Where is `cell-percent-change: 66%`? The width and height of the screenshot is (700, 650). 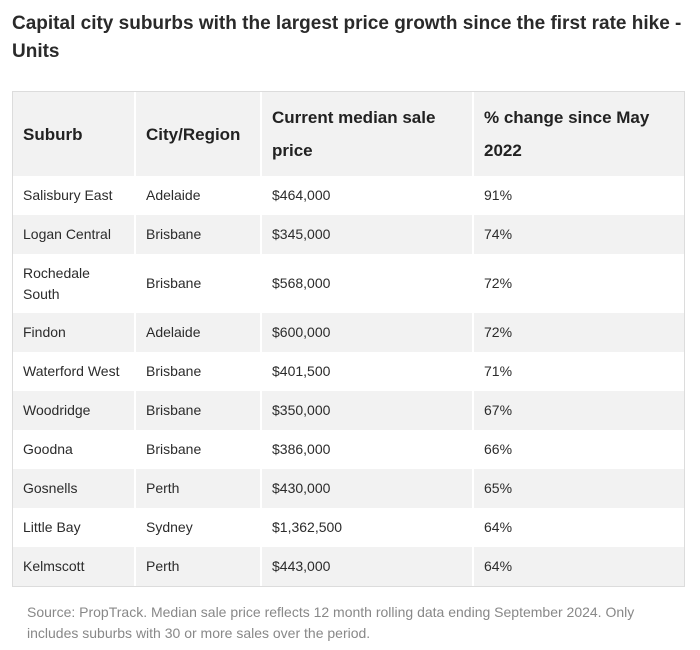
cell-percent-change: 66% is located at coordinates (498, 449).